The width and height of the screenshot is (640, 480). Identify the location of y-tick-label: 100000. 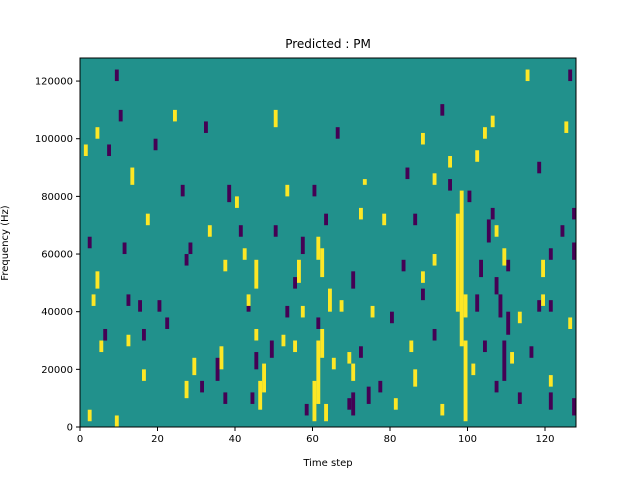
(54, 139).